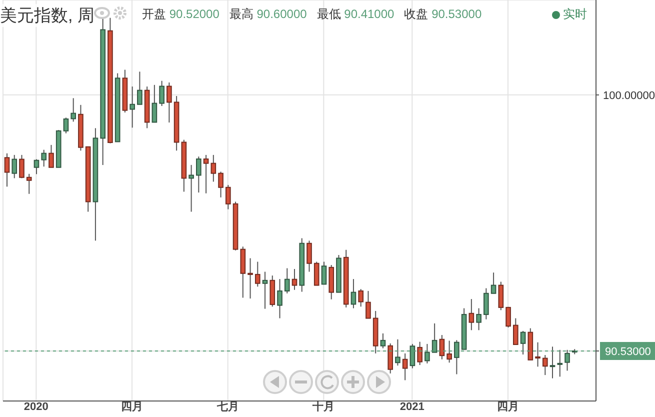 The image size is (655, 417). What do you see at coordinates (629, 96) in the screenshot?
I see `y-tick-label: 100.00000` at bounding box center [629, 96].